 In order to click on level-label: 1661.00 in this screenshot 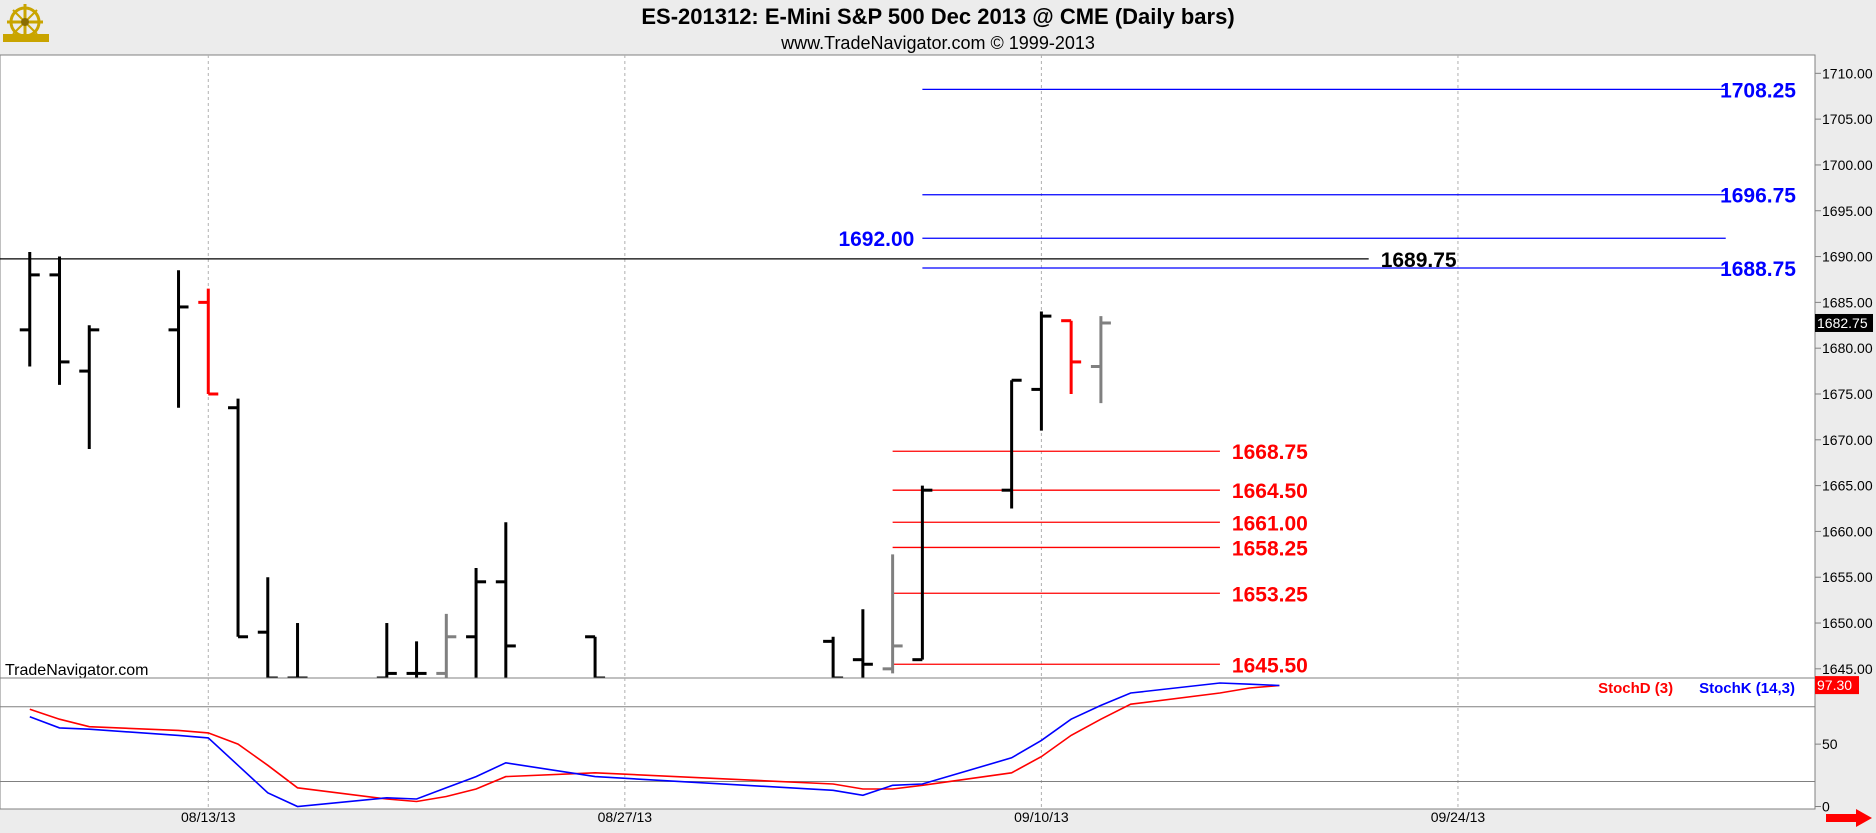, I will do `click(1270, 523)`.